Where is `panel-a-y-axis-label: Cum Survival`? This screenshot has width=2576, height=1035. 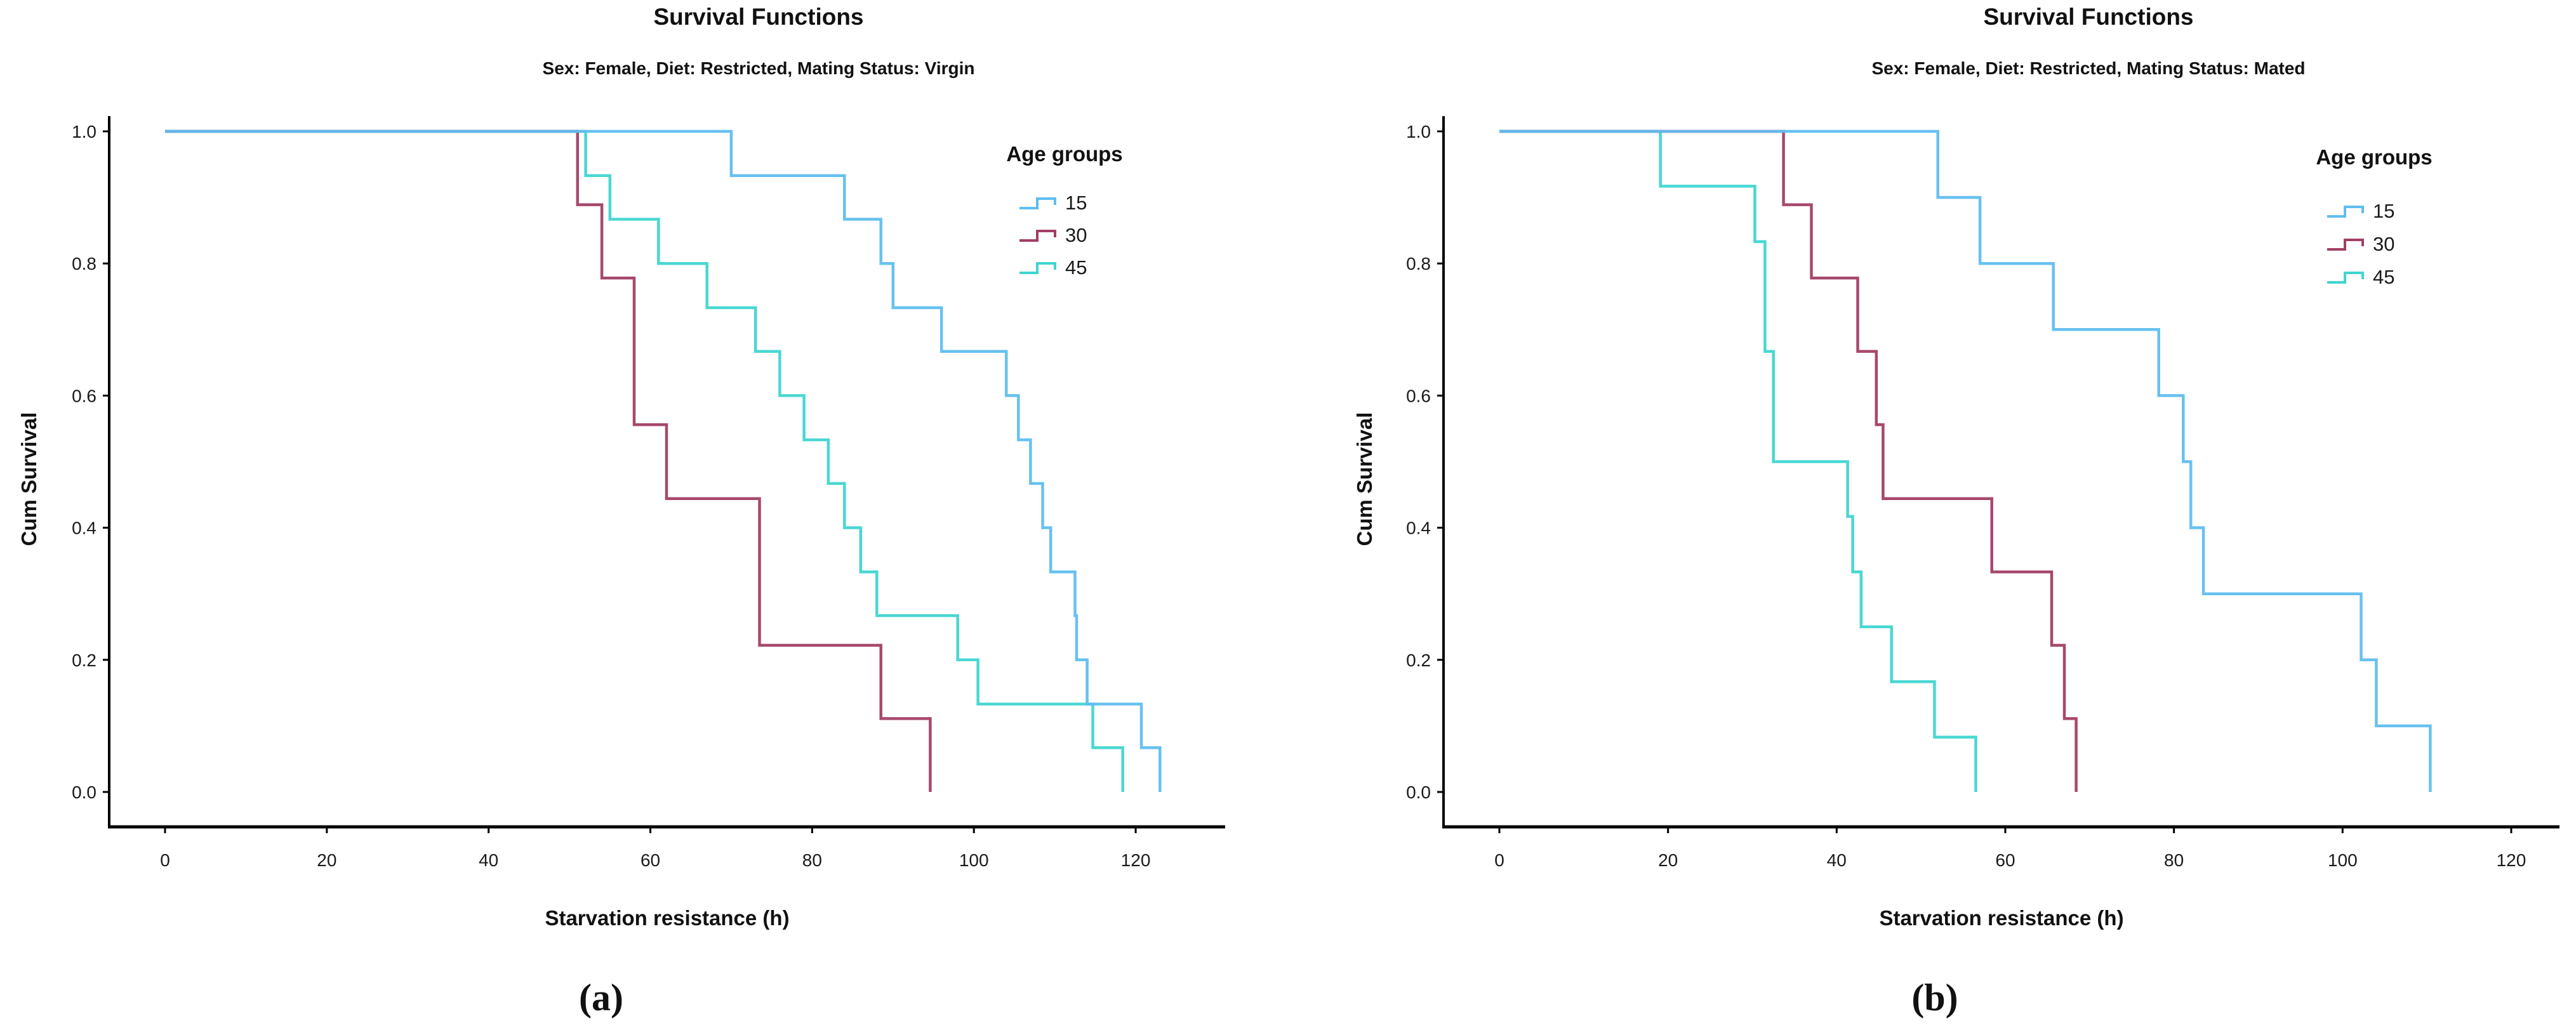 panel-a-y-axis-label: Cum Survival is located at coordinates (29, 479).